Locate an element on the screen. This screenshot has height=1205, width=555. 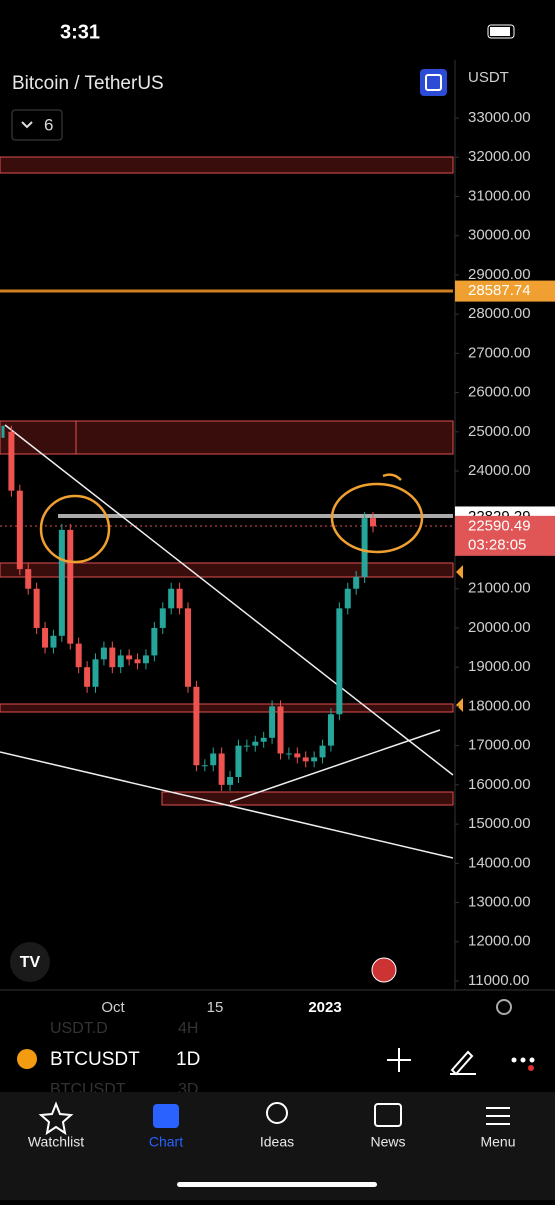
tab-label: News is located at coordinates (387, 1142).